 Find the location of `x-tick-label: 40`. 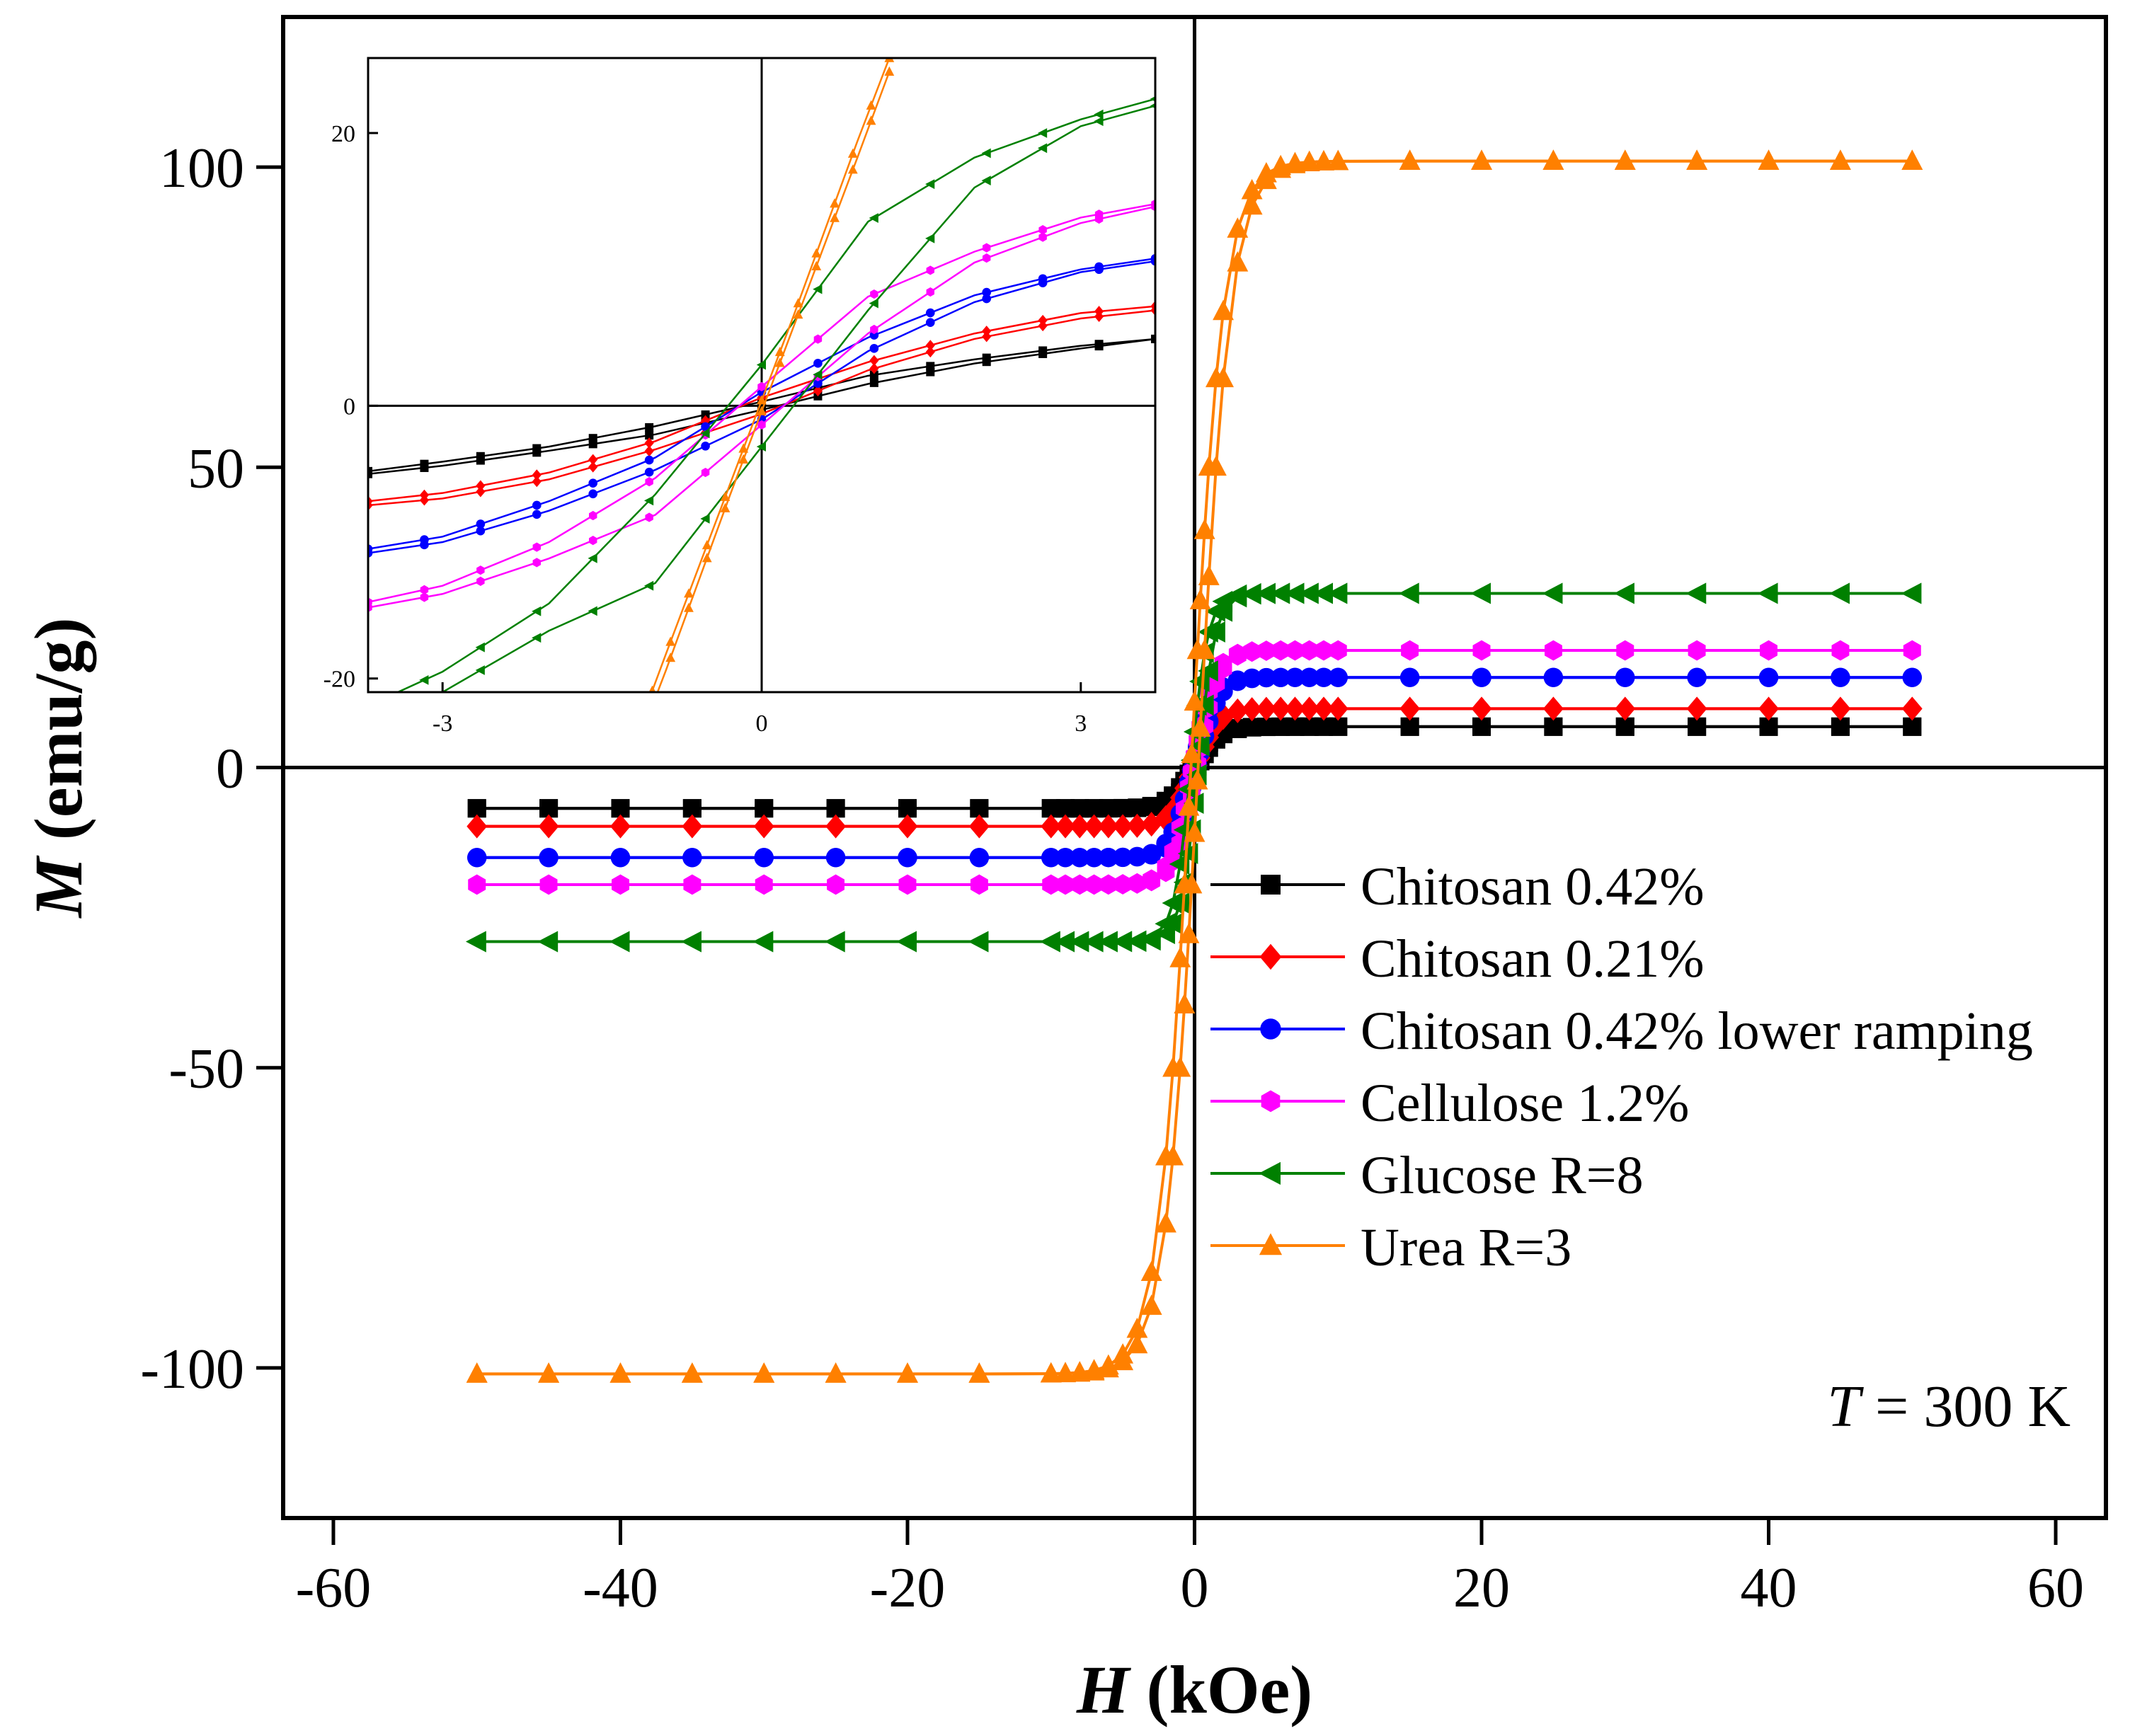

x-tick-label: 40 is located at coordinates (1769, 1588).